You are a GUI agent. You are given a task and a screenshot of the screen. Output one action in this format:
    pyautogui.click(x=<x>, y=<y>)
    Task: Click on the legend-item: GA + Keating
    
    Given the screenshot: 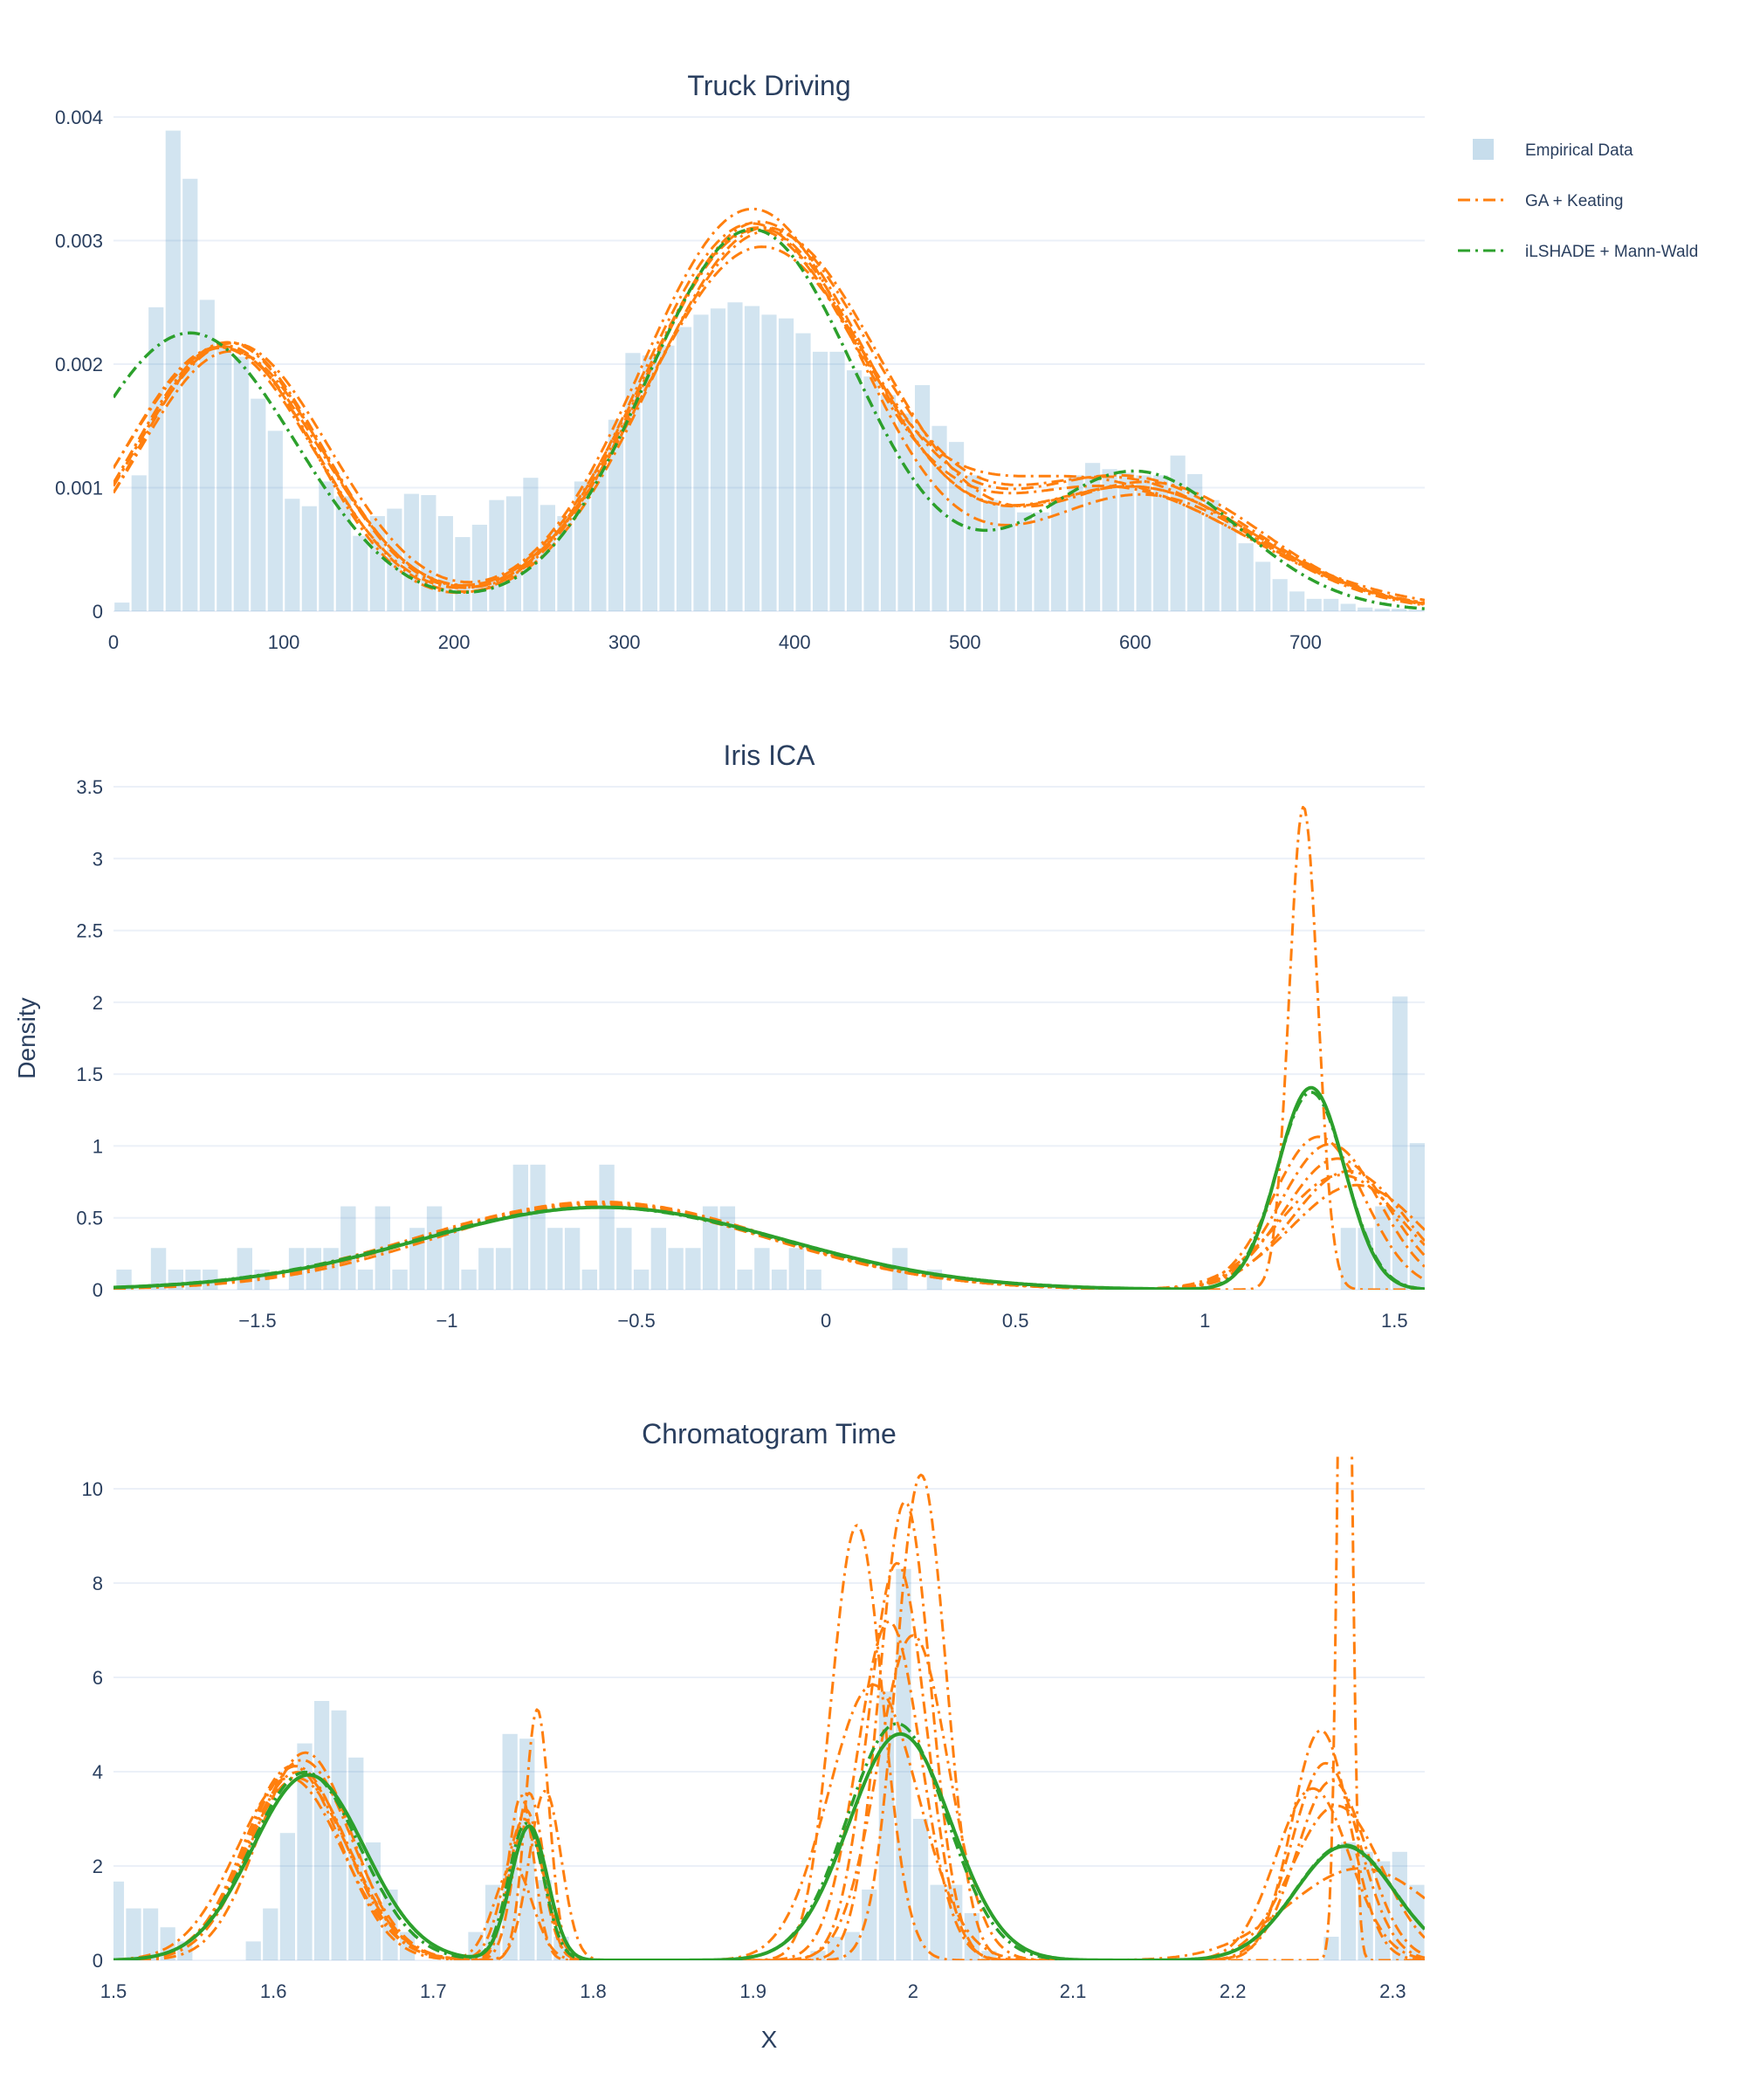 What is the action you would take?
    pyautogui.click(x=1541, y=201)
    